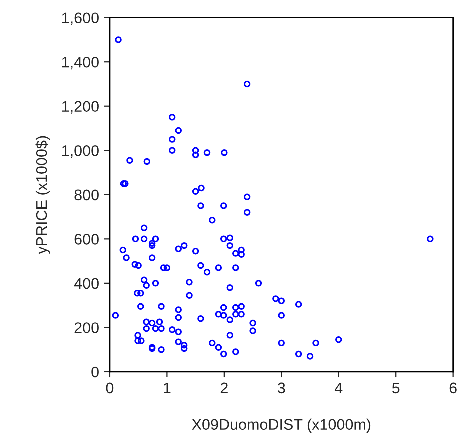  What do you see at coordinates (80, 19) in the screenshot?
I see `y-tick-label: 1,600` at bounding box center [80, 19].